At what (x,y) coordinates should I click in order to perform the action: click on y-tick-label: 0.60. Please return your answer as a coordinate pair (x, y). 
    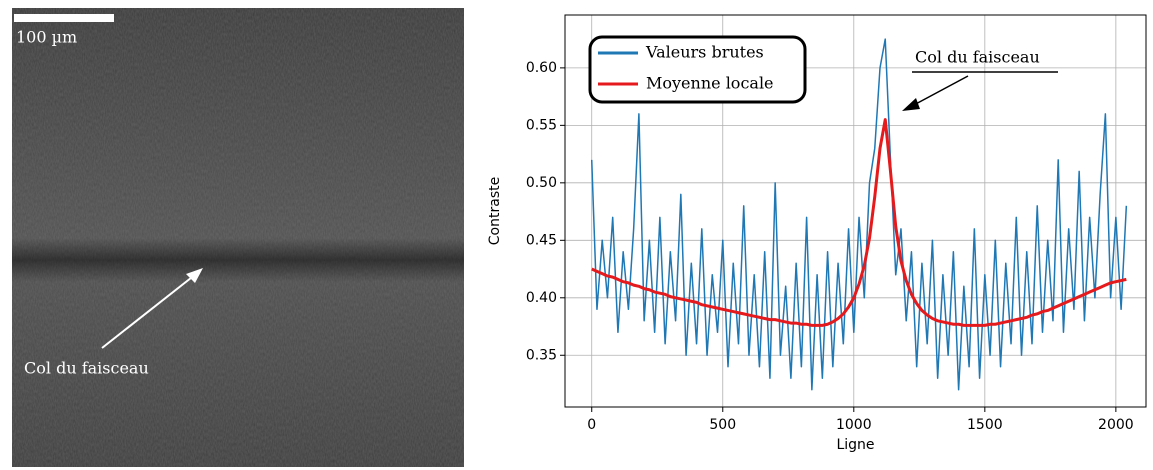
    Looking at the image, I should click on (541, 68).